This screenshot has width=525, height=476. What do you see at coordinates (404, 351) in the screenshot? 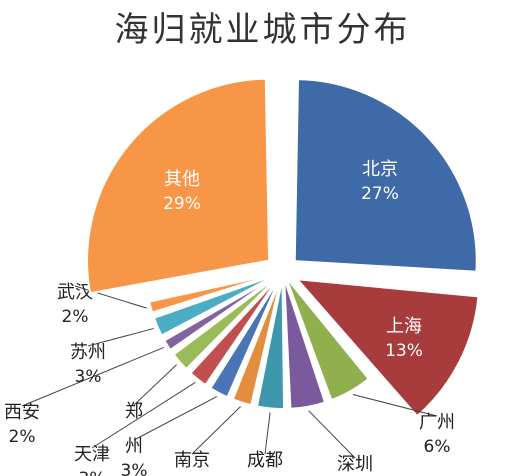
I see `slice-value-label-1: 13%` at bounding box center [404, 351].